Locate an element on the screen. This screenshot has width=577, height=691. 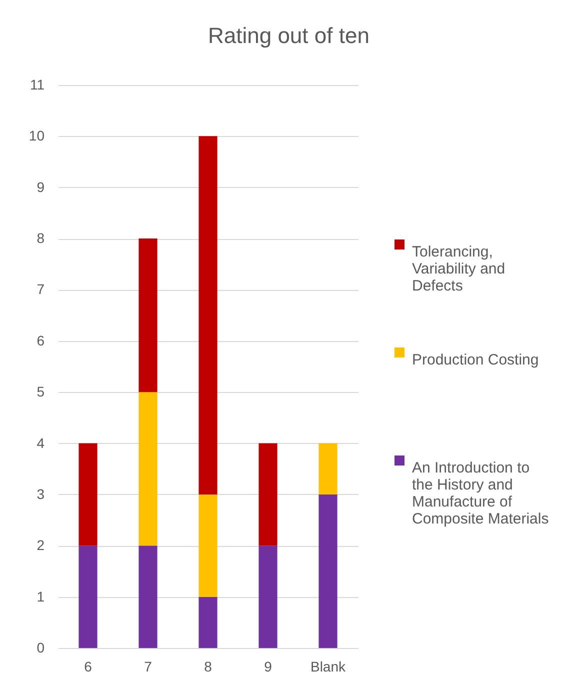
legend-label: Production Costing is located at coordinates (475, 360).